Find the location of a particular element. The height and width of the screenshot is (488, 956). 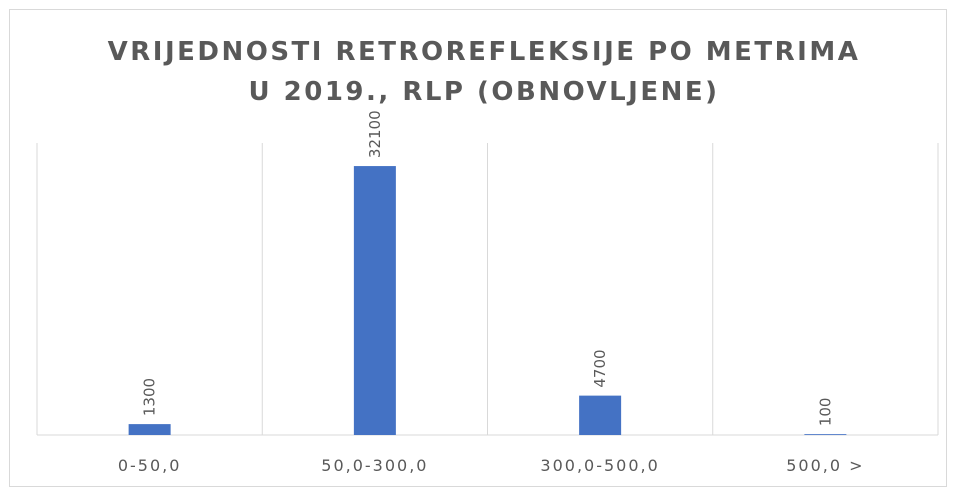

x-tick-label: 0-50,0 is located at coordinates (150, 465).